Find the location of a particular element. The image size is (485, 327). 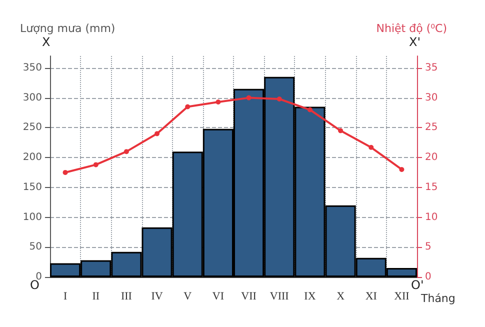

y-tick-label: 350 is located at coordinates (32, 68).